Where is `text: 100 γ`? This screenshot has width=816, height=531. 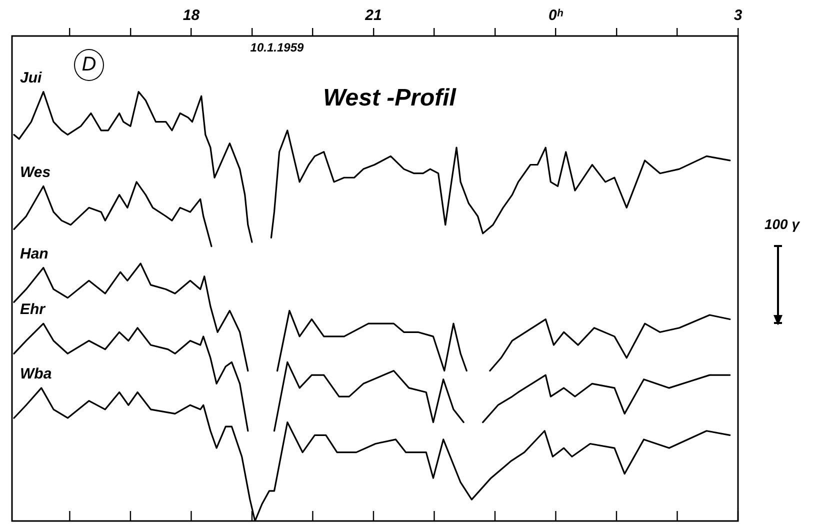
text: 100 γ is located at coordinates (782, 224).